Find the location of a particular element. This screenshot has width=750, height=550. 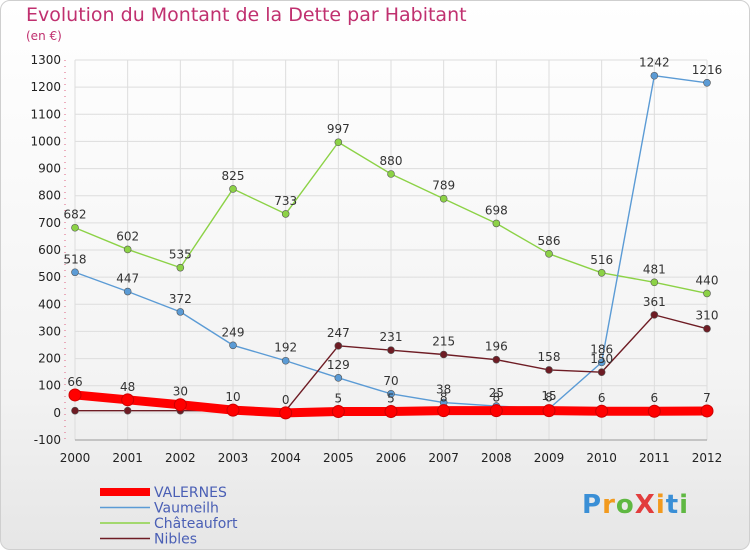

data-label-valernes: 0 is located at coordinates (286, 400).